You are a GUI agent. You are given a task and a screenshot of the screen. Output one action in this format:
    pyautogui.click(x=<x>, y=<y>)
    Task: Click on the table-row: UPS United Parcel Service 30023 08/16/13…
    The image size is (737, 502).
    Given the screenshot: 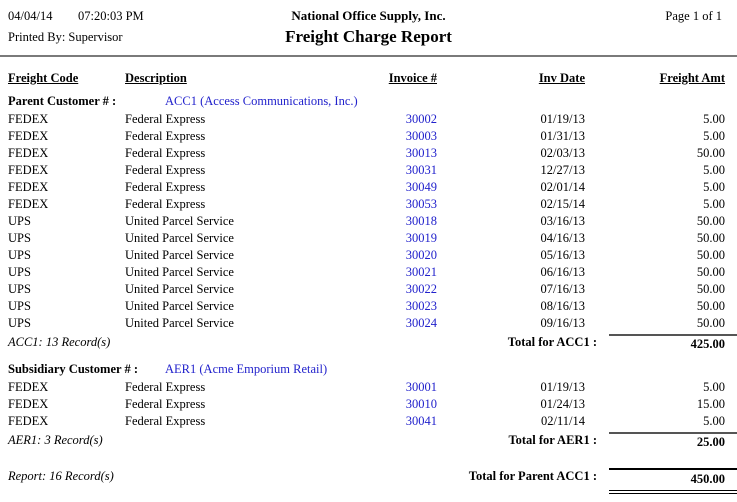 What is the action you would take?
    pyautogui.click(x=368, y=306)
    